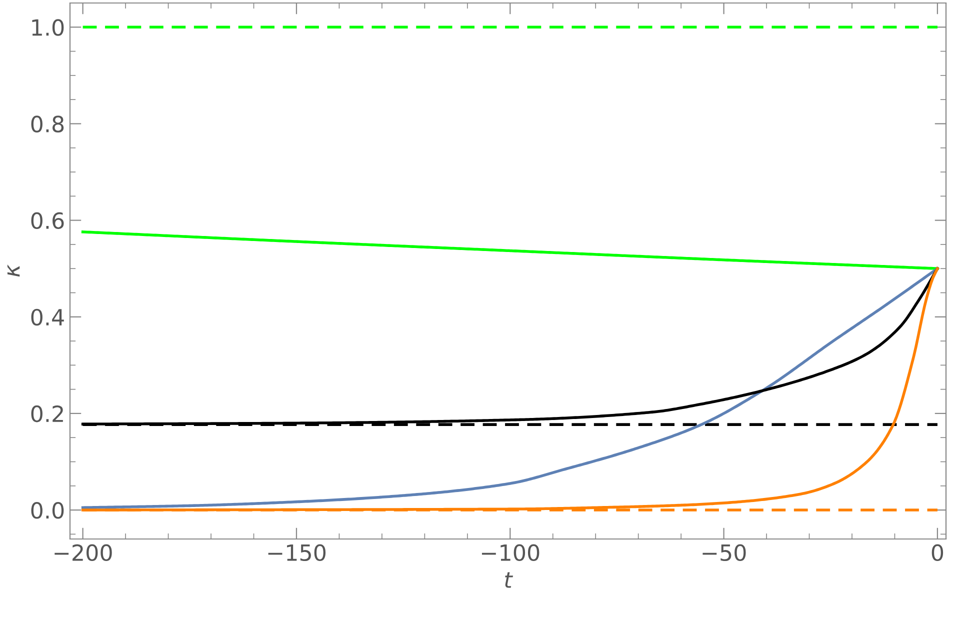 This screenshot has width=953, height=618. What do you see at coordinates (511, 553) in the screenshot?
I see `x-tick-label: −100` at bounding box center [511, 553].